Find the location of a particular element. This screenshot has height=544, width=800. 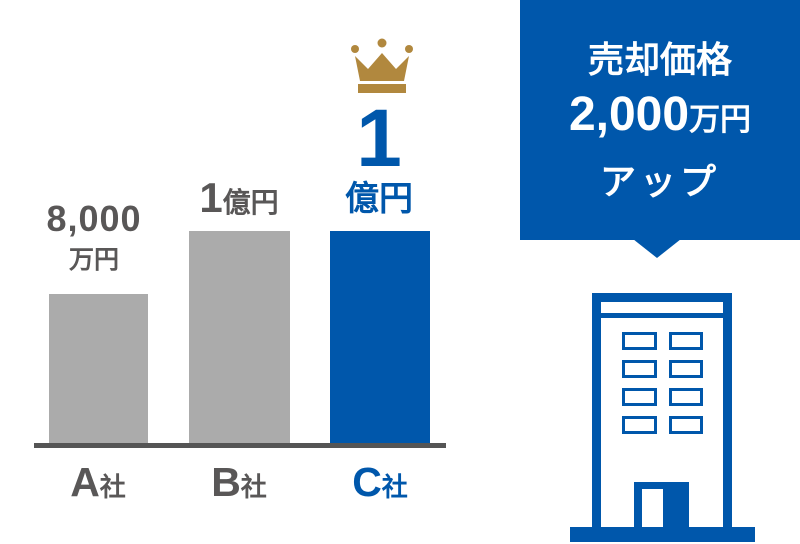

category-label-a: A社 is located at coordinates (98, 483).